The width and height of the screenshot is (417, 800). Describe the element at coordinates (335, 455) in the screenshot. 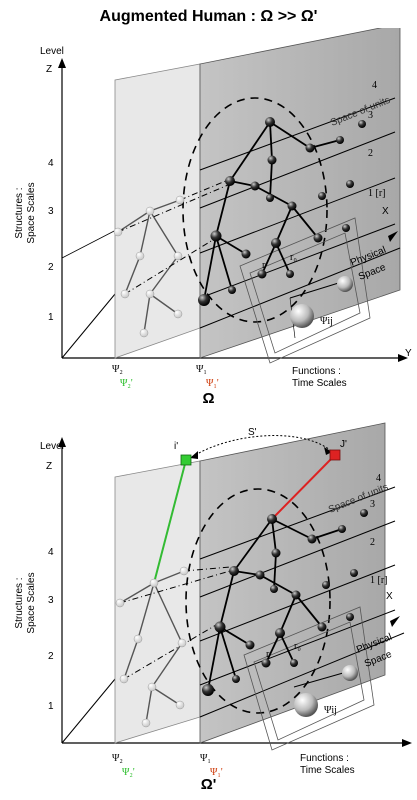

I see `j-prime-node` at that location.